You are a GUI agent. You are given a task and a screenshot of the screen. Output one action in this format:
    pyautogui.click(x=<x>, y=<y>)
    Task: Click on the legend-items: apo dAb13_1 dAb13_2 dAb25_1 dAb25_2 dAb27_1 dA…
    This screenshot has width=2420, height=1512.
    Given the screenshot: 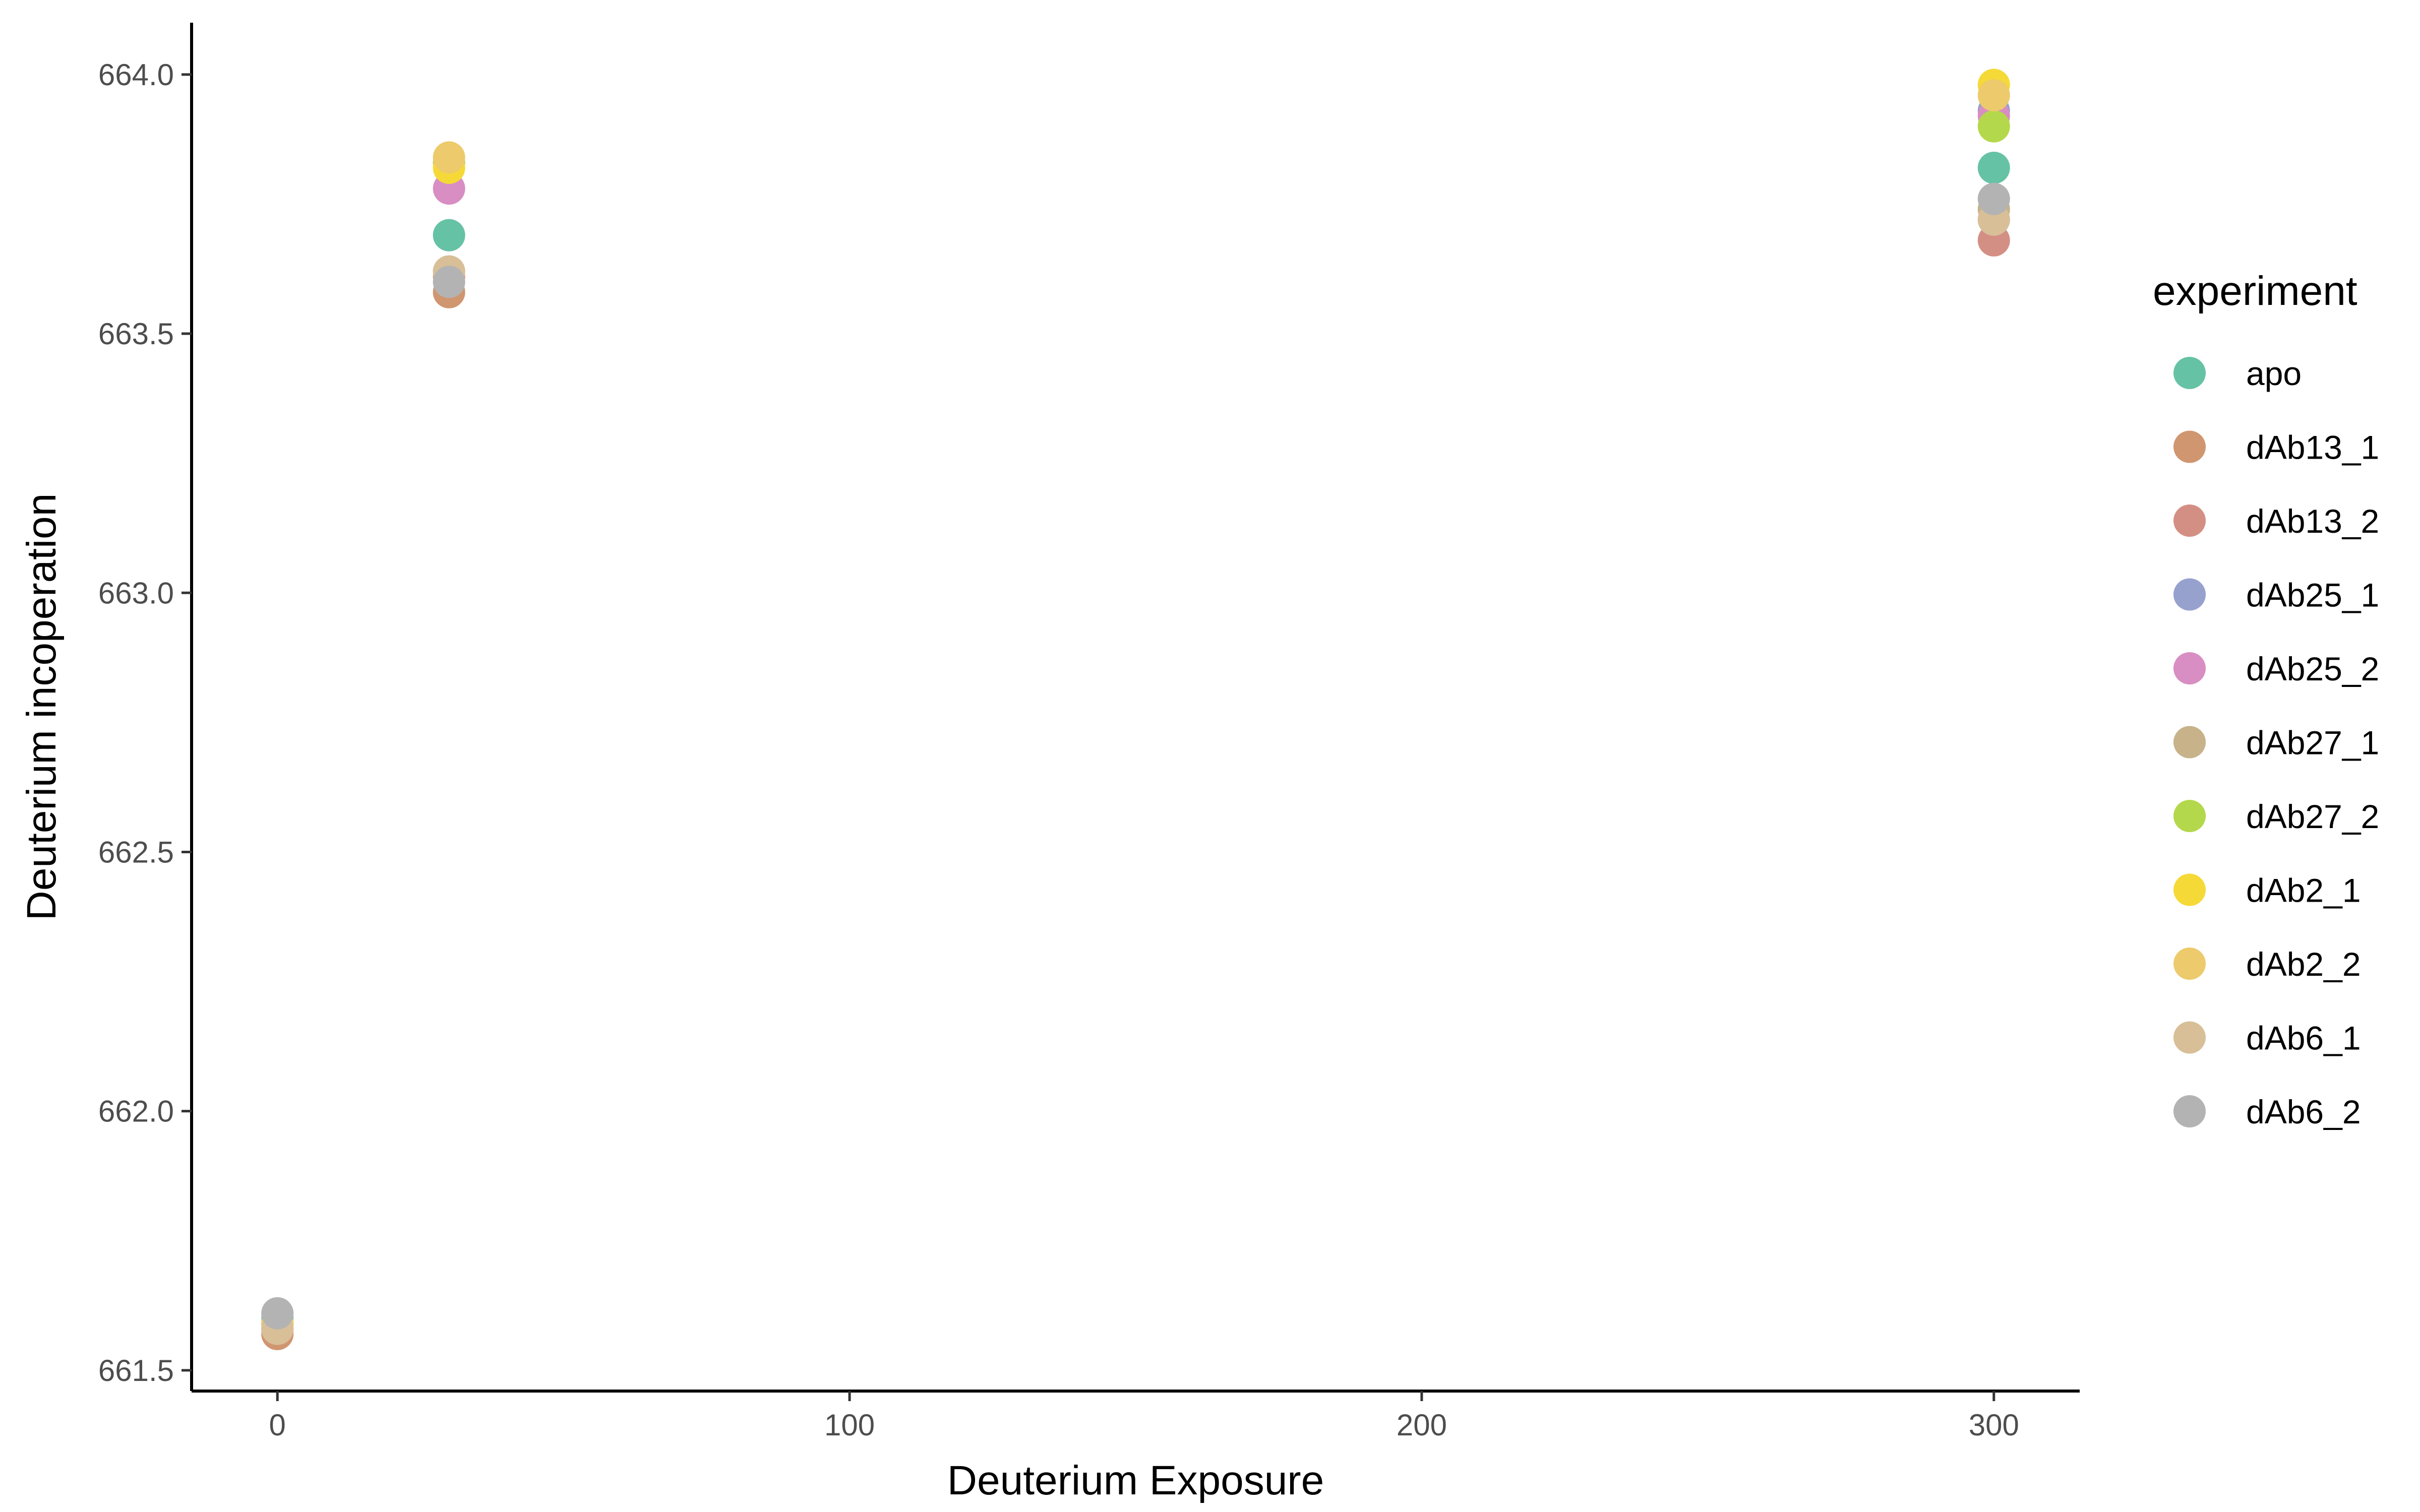 What is the action you would take?
    pyautogui.click(x=2276, y=742)
    